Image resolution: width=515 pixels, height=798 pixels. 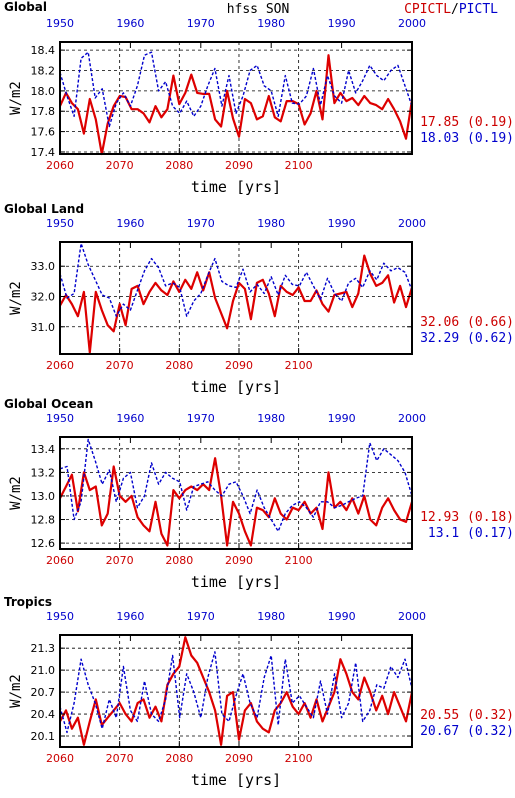 What do you see at coordinates (43, 266) in the screenshot?
I see `y-tick-label: 33.0` at bounding box center [43, 266].